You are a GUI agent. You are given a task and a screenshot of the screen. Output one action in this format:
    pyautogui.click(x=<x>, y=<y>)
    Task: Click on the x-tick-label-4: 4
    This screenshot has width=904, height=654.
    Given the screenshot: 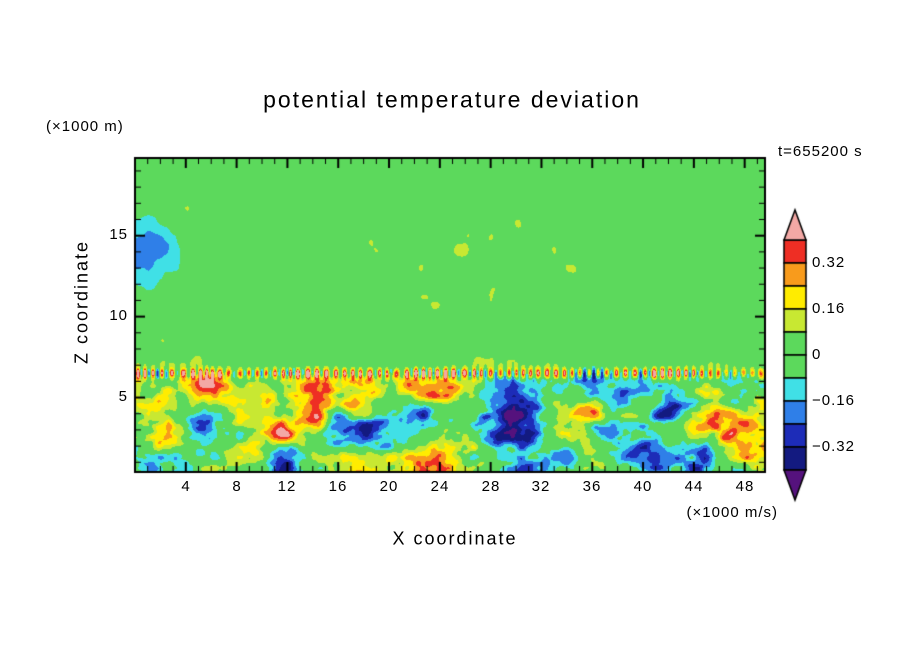 What is the action you would take?
    pyautogui.click(x=186, y=486)
    